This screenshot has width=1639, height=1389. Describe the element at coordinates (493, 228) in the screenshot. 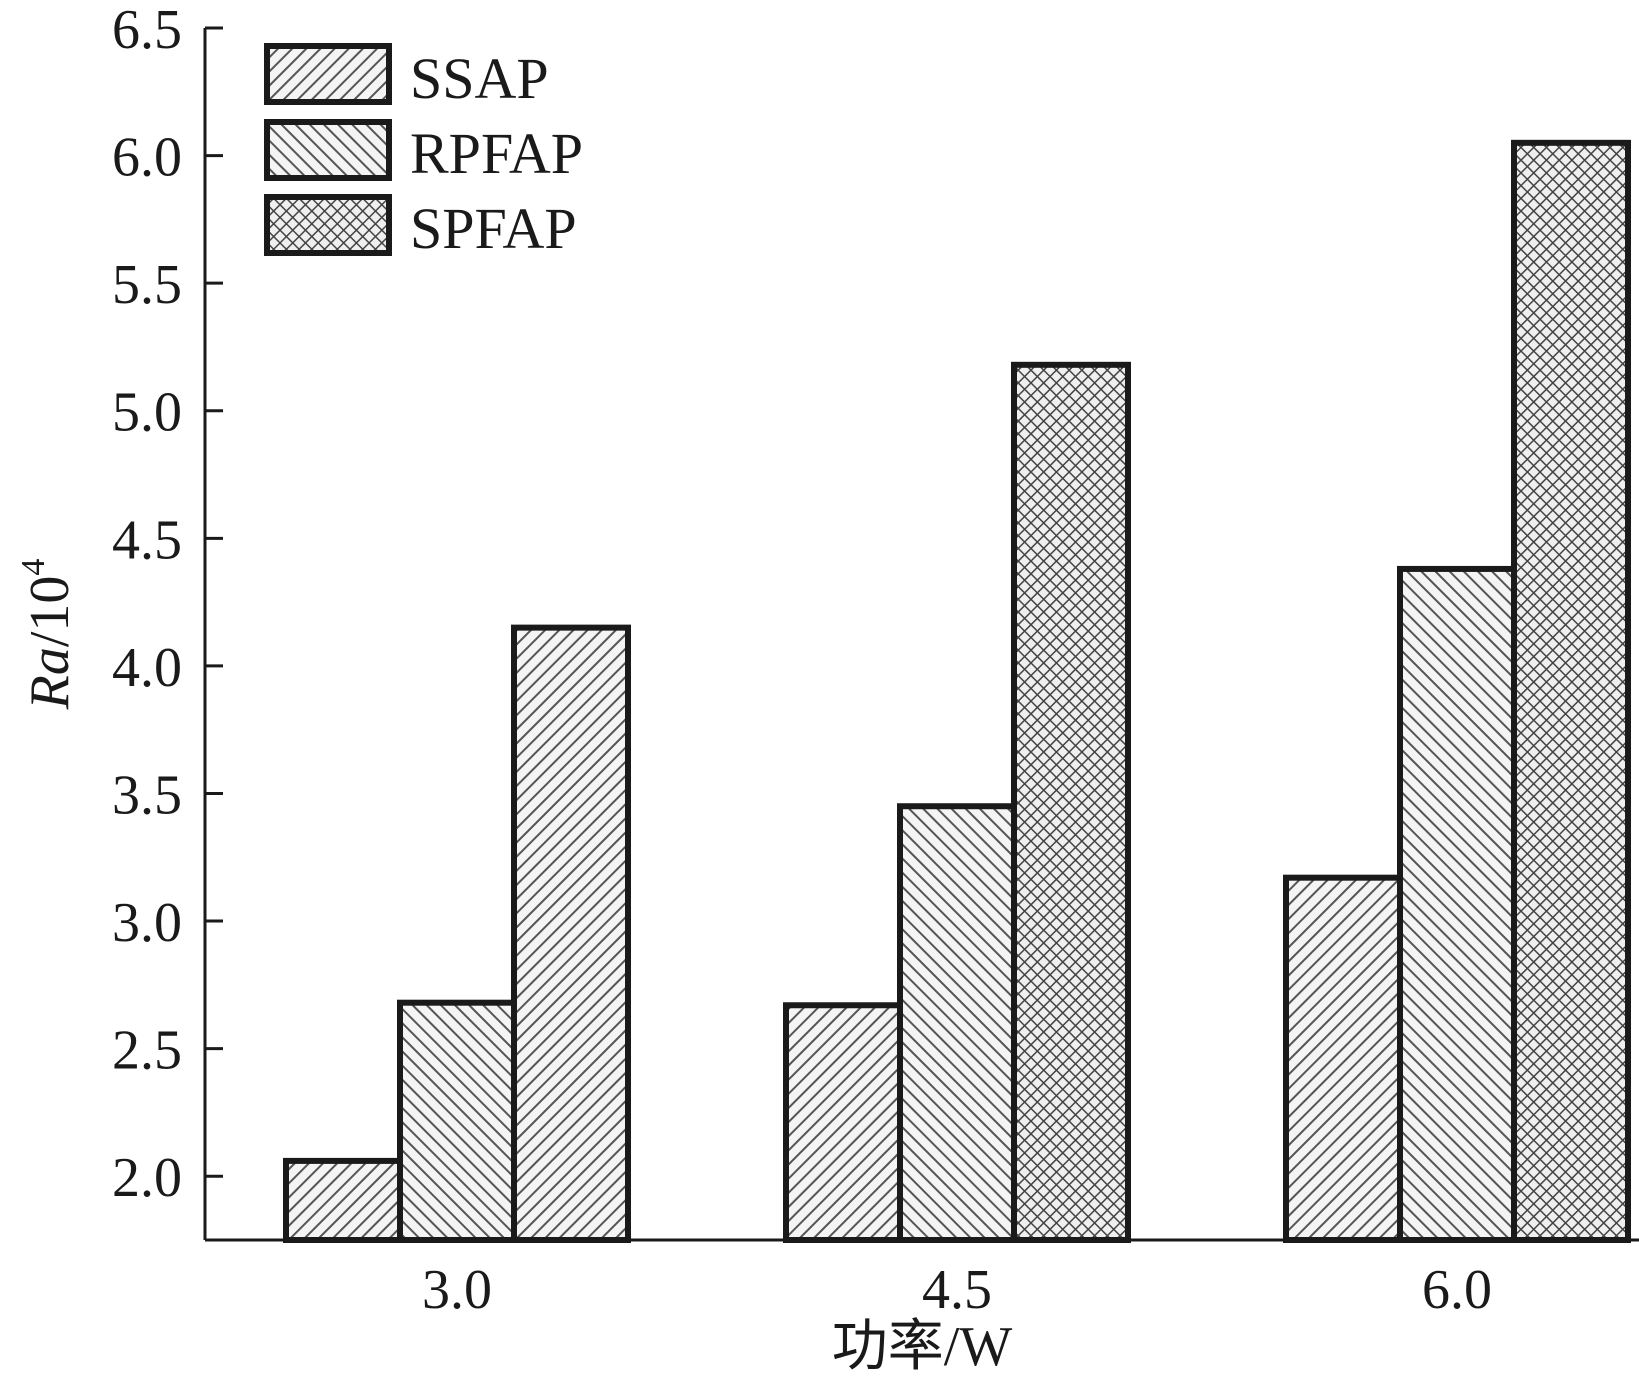

I see `legend-label-spfap: SPFAP` at that location.